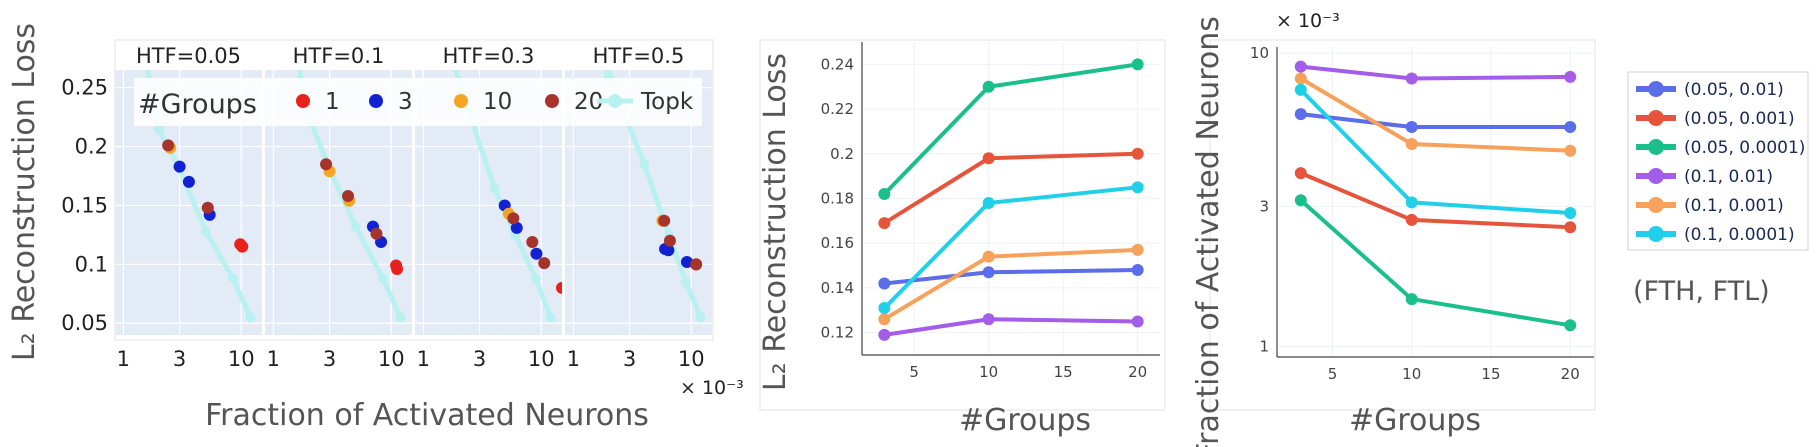 The width and height of the screenshot is (1820, 447). What do you see at coordinates (188, 207) in the screenshot?
I see `facet-1: HTF=0.05 1 3 10` at bounding box center [188, 207].